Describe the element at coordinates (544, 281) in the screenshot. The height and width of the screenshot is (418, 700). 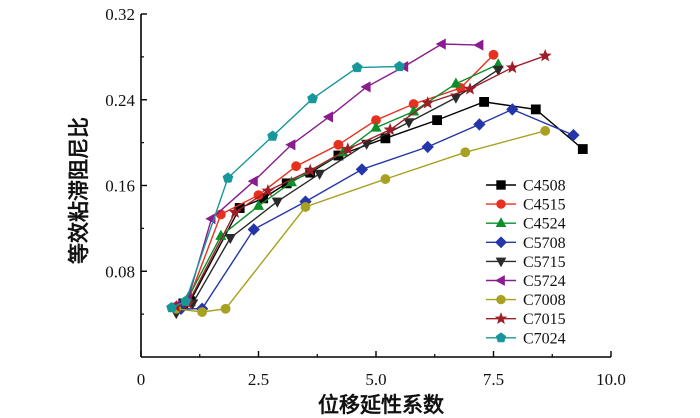
I see `legend-label: C5724` at that location.